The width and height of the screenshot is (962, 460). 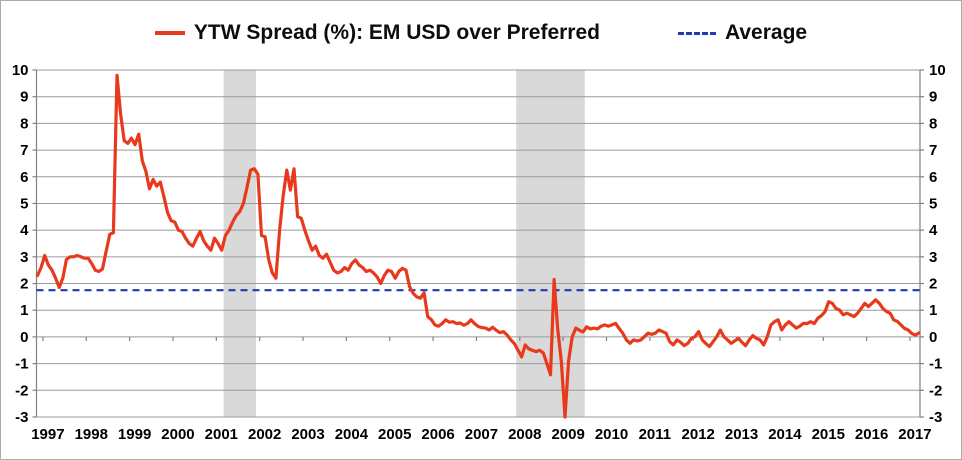 I want to click on legend-average-label: Average, so click(x=766, y=32).